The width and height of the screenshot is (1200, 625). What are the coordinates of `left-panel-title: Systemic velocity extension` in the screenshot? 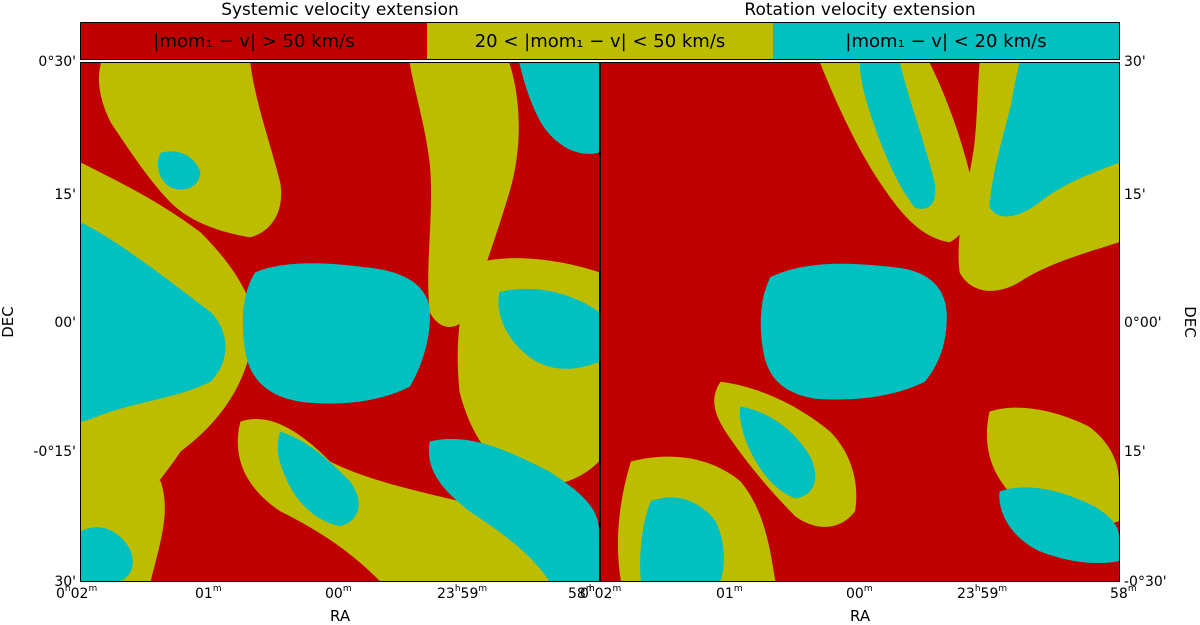 It's located at (340, 10).